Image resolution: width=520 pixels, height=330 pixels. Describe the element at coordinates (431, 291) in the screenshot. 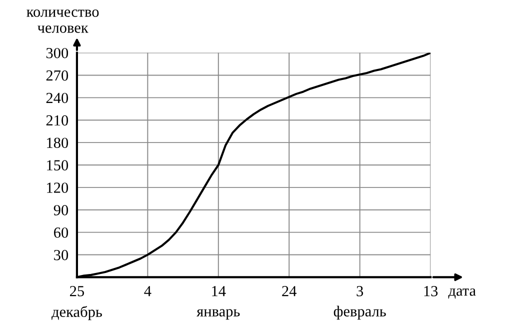

I see `x-tick-label: 13` at that location.